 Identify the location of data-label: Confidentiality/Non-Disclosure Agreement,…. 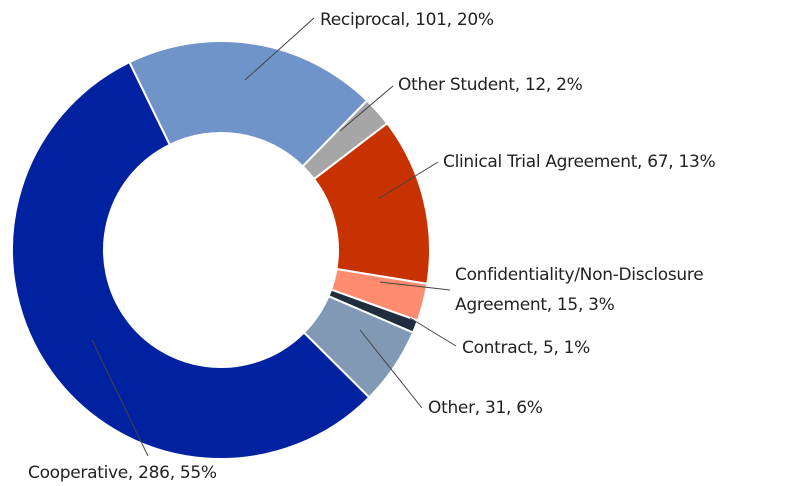
(579, 290).